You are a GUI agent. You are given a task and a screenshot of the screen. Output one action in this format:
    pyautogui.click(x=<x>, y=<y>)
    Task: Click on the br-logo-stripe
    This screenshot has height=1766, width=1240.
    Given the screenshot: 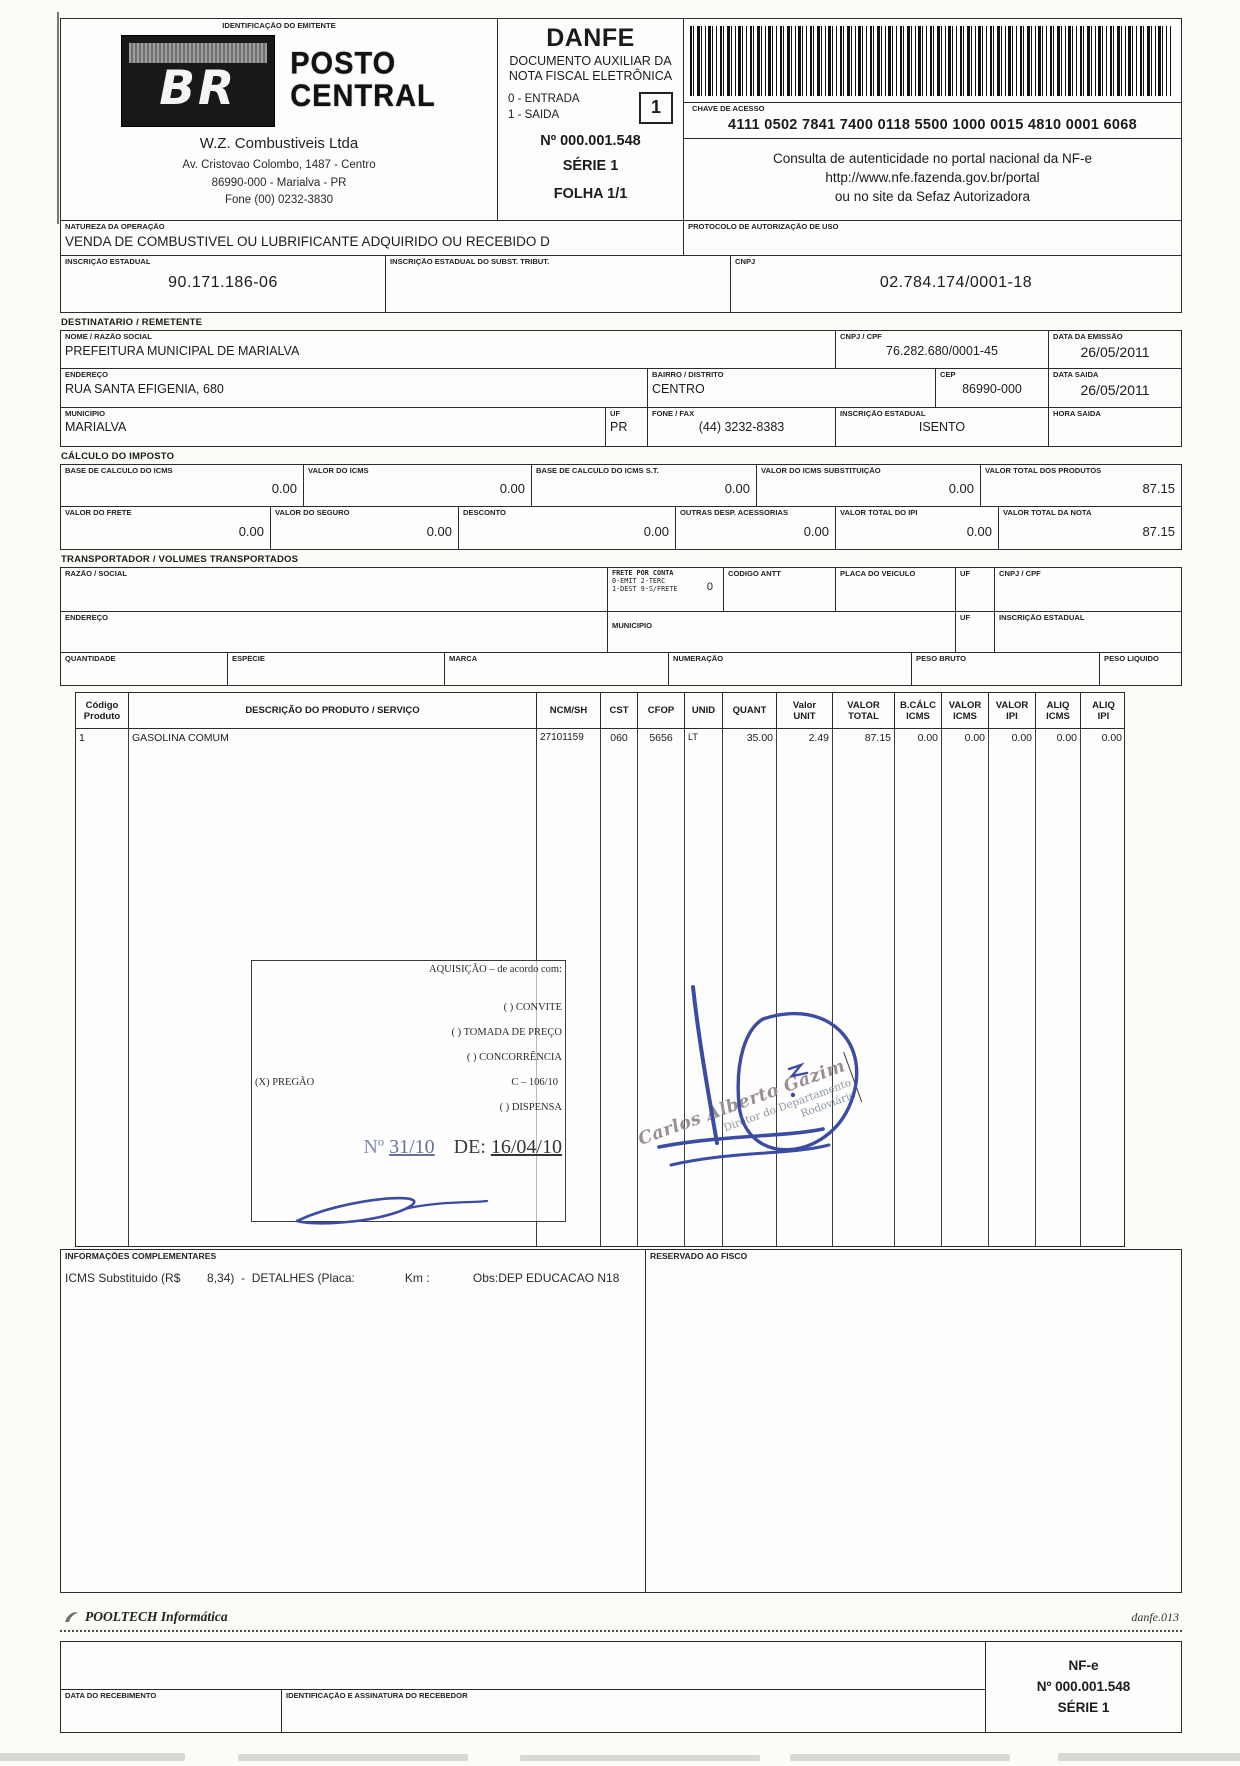 What is the action you would take?
    pyautogui.click(x=198, y=52)
    